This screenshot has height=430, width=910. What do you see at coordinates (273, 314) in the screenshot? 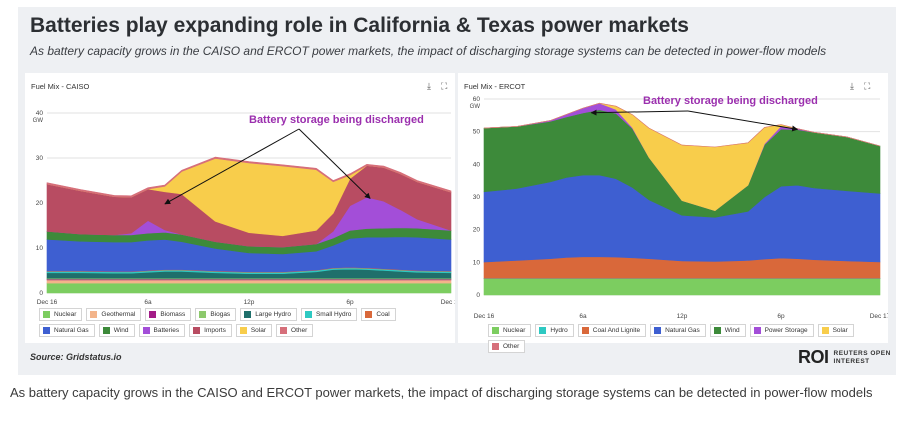
I see `legend-label: Large Hydro` at bounding box center [273, 314].